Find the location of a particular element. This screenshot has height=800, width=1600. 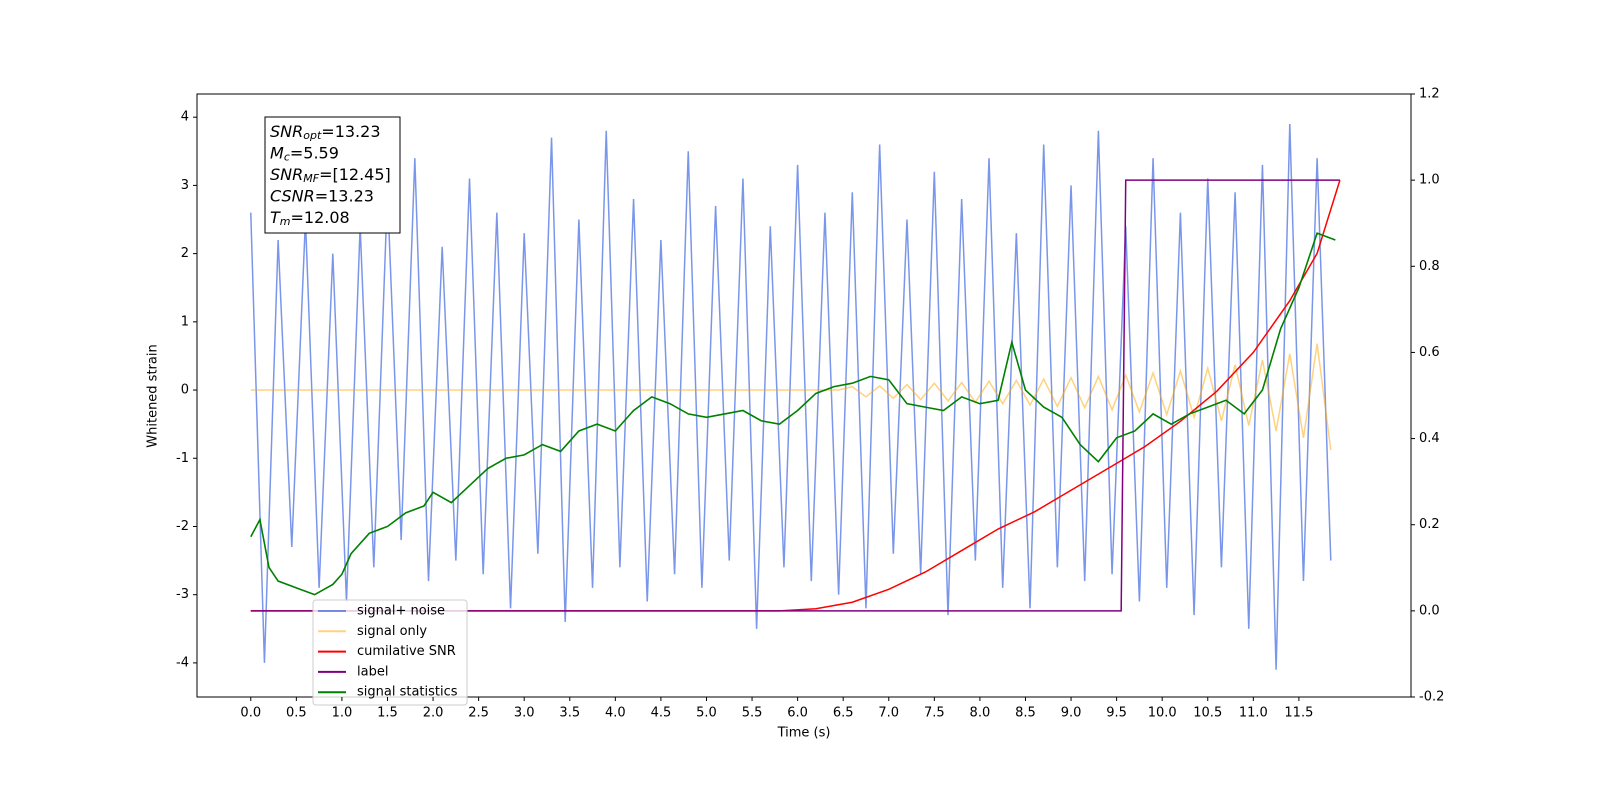

annotation-line: CSNR=13.23 is located at coordinates (322, 195).